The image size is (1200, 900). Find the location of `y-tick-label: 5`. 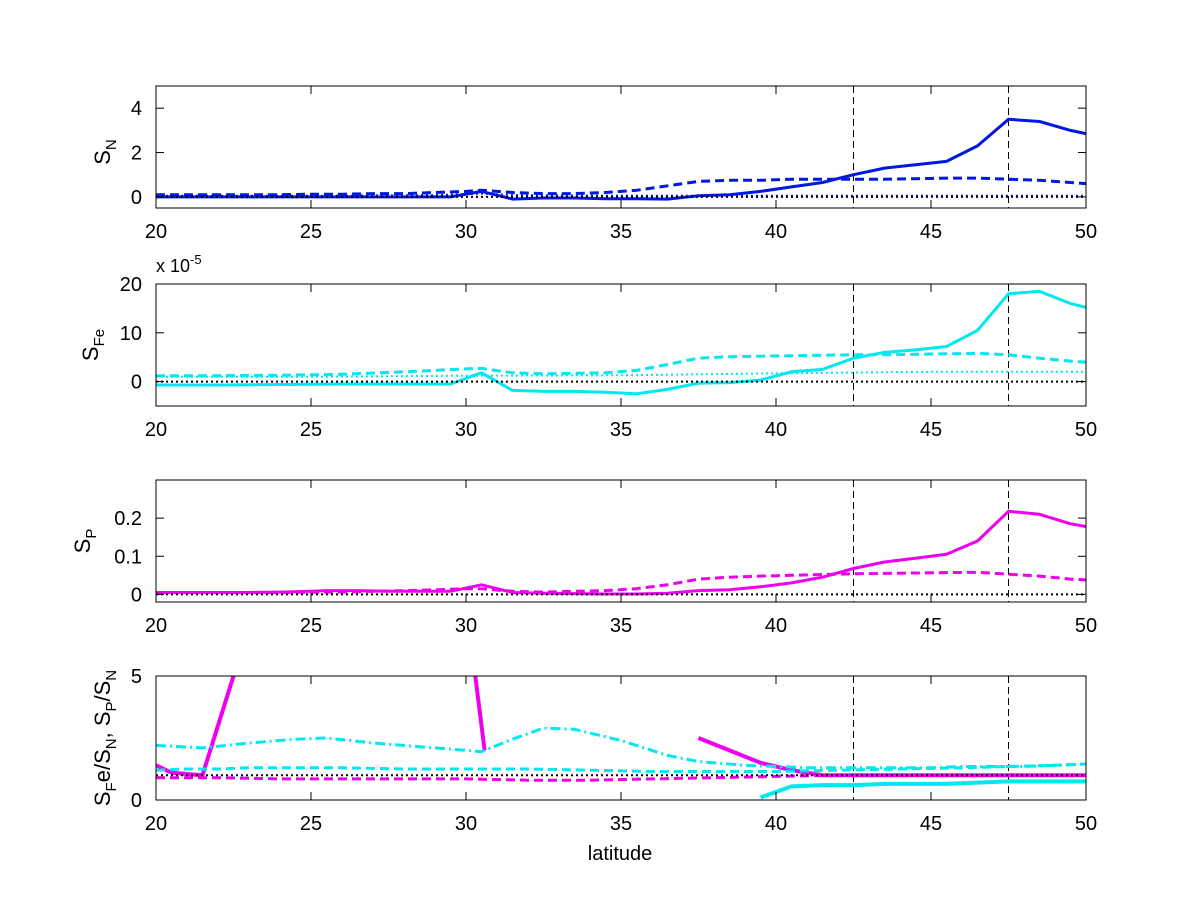

y-tick-label: 5 is located at coordinates (136, 677).